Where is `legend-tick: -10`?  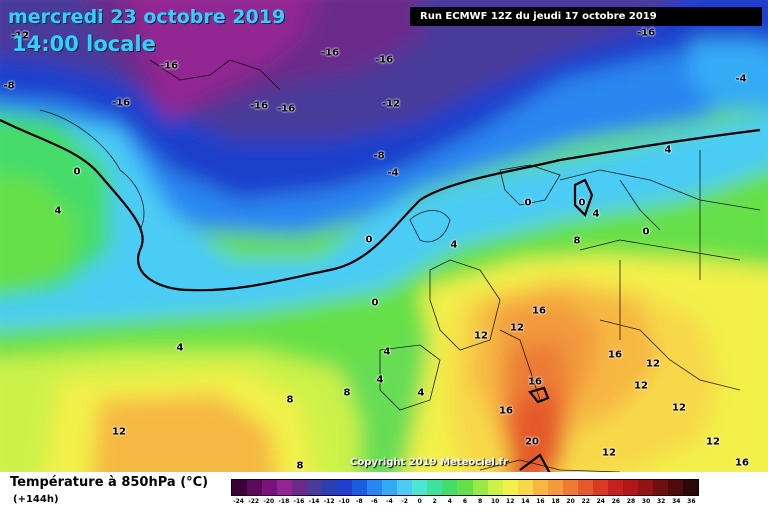
legend-tick: -10 is located at coordinates (344, 501).